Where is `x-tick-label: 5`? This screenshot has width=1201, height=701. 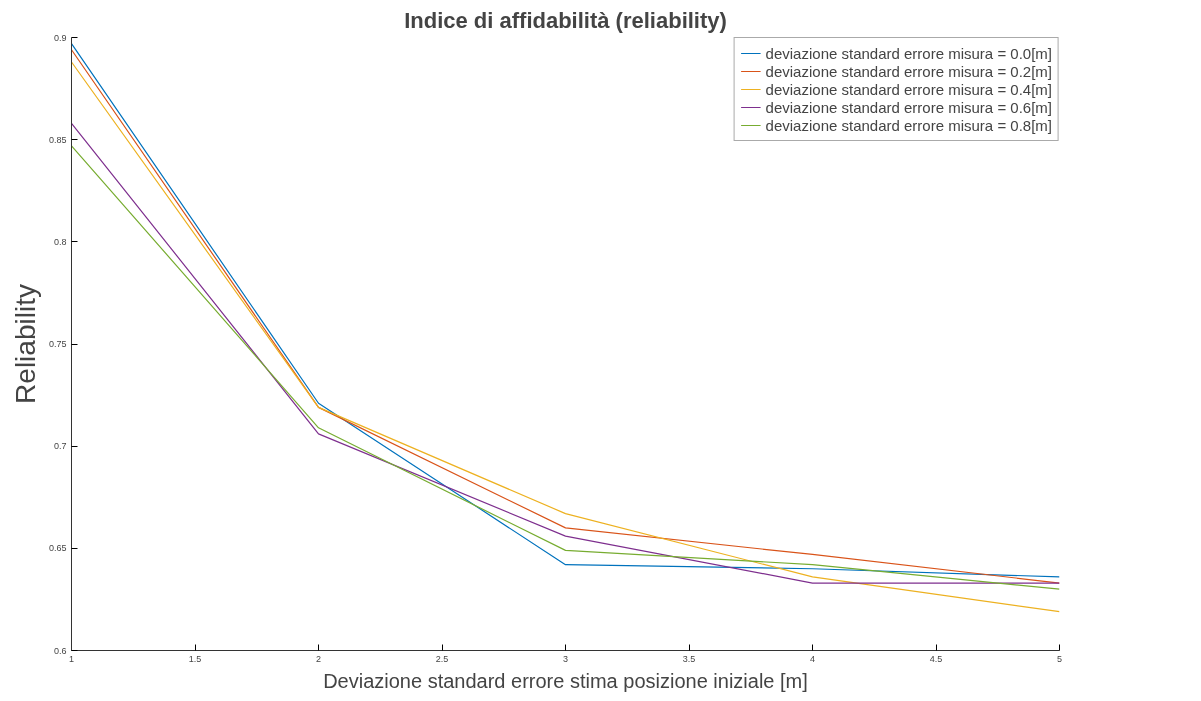 x-tick-label: 5 is located at coordinates (1060, 658).